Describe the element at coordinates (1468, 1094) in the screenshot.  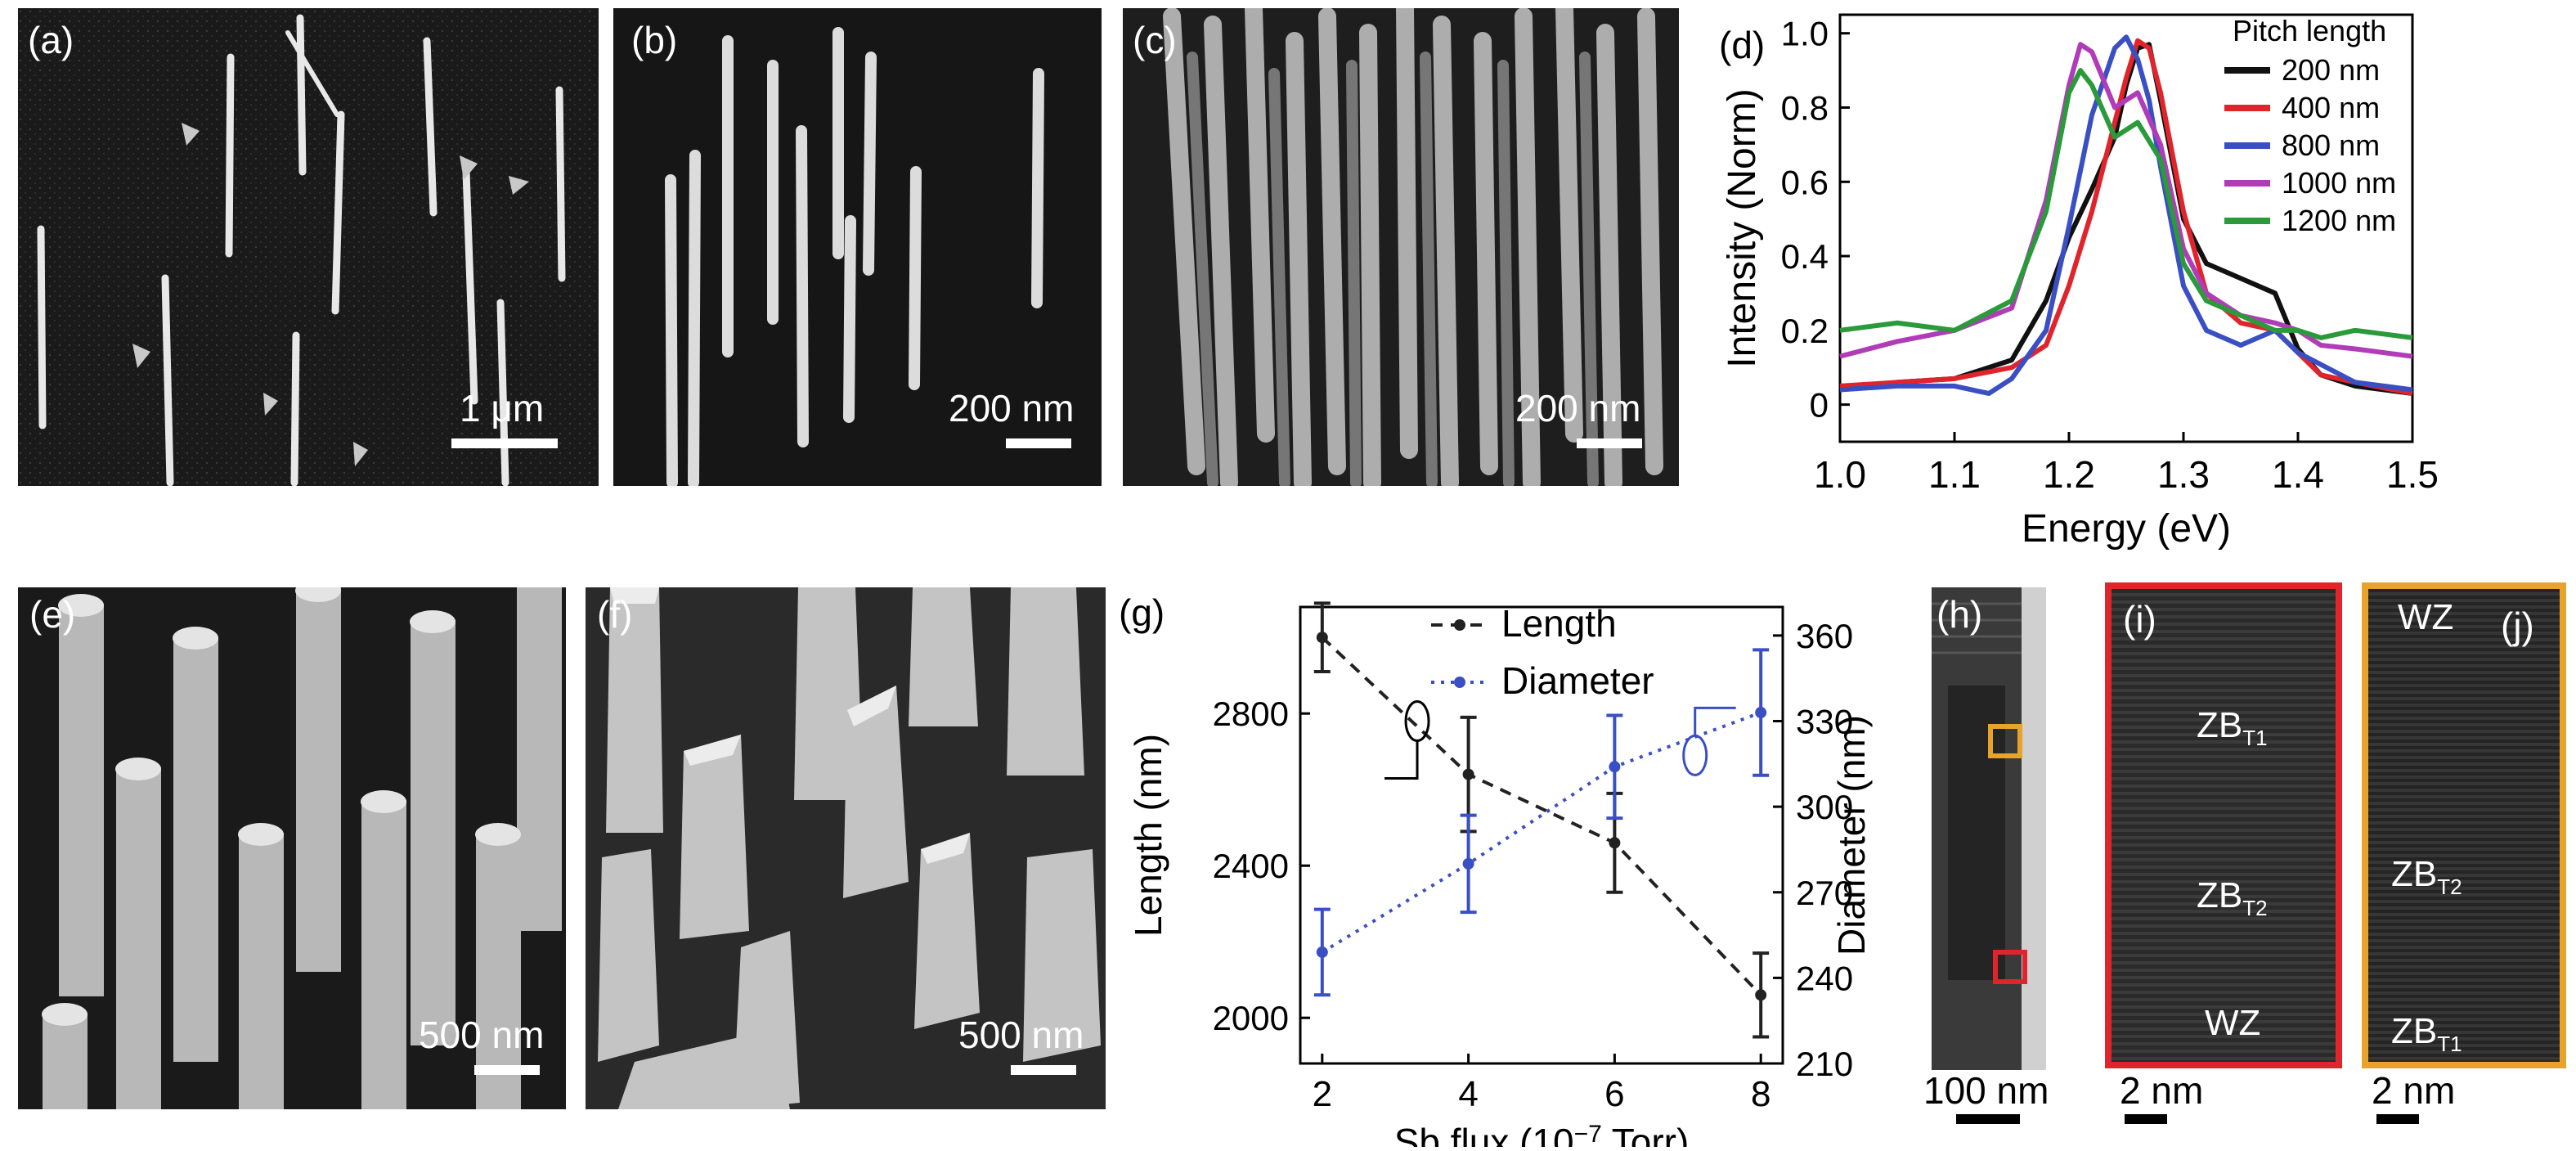
I see `x-tick-label: 4` at that location.